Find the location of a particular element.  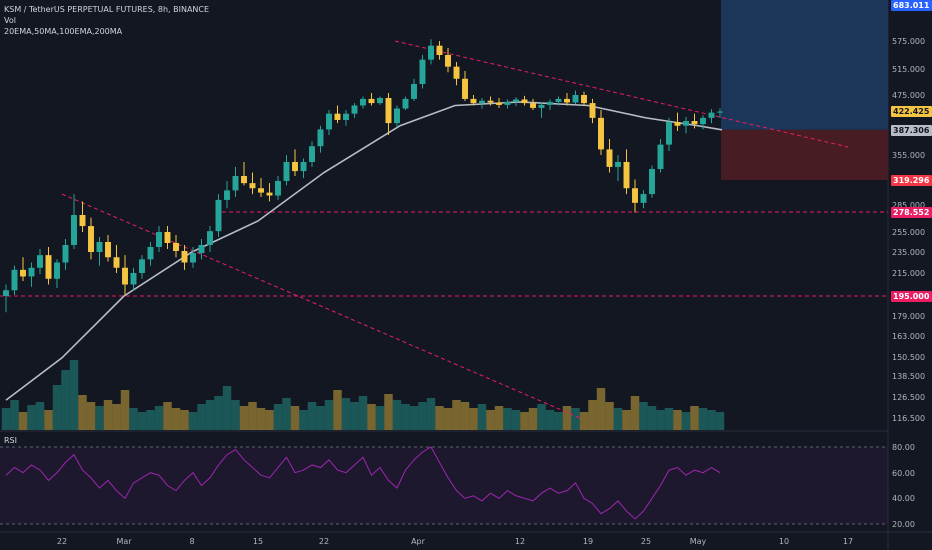

price-tick-label: 116.500 is located at coordinates (909, 418).